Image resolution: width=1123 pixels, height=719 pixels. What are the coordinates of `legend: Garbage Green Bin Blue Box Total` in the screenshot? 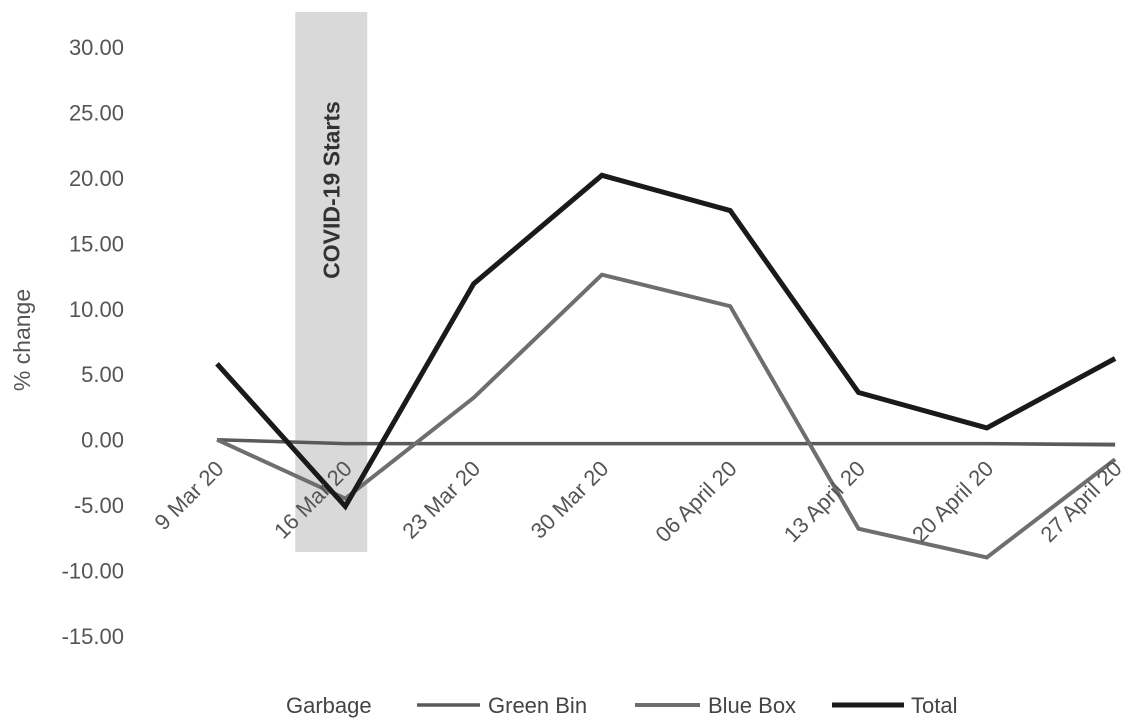 It's located at (621, 705).